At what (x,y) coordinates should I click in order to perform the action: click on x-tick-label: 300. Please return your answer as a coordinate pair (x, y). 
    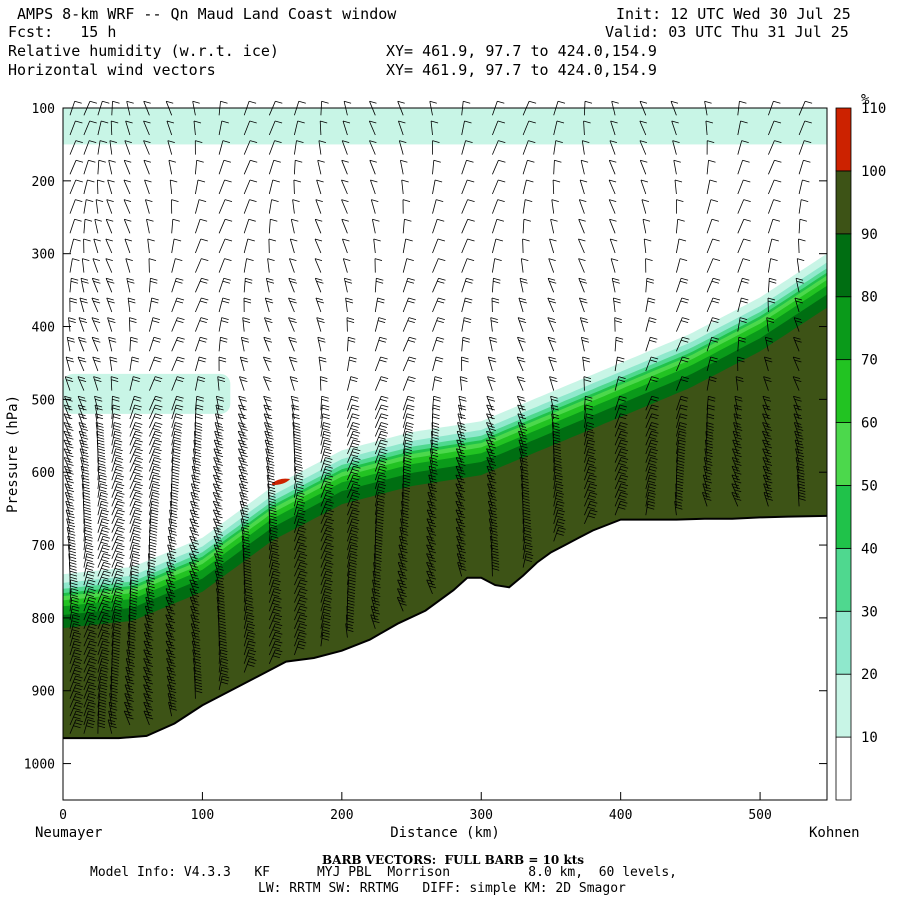
    Looking at the image, I should click on (481, 815).